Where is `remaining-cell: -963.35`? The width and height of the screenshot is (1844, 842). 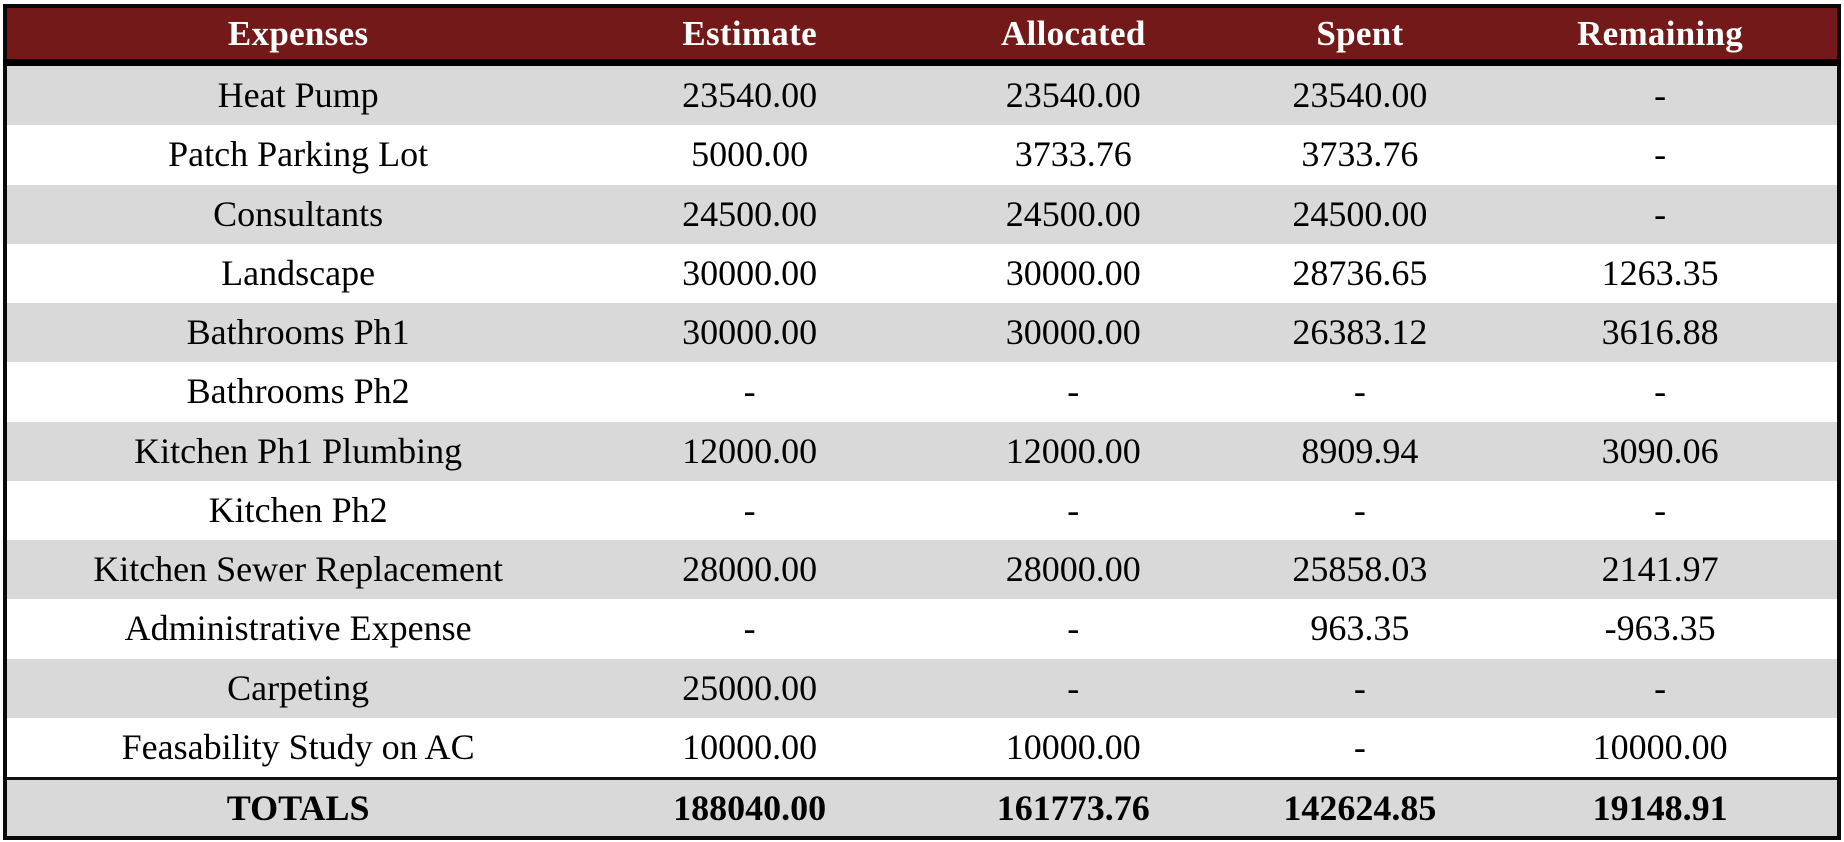 remaining-cell: -963.35 is located at coordinates (1661, 629).